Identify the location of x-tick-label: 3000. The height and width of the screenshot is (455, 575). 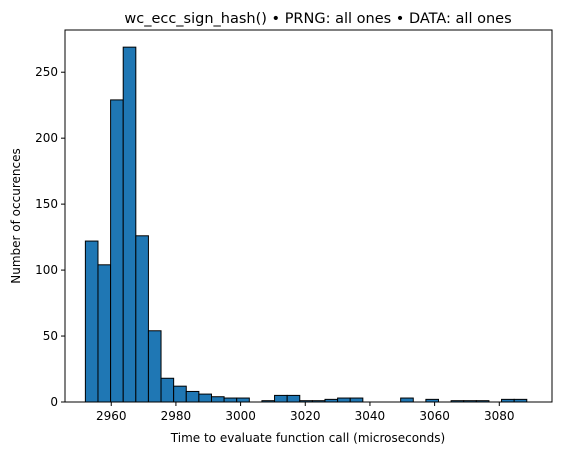
(240, 416).